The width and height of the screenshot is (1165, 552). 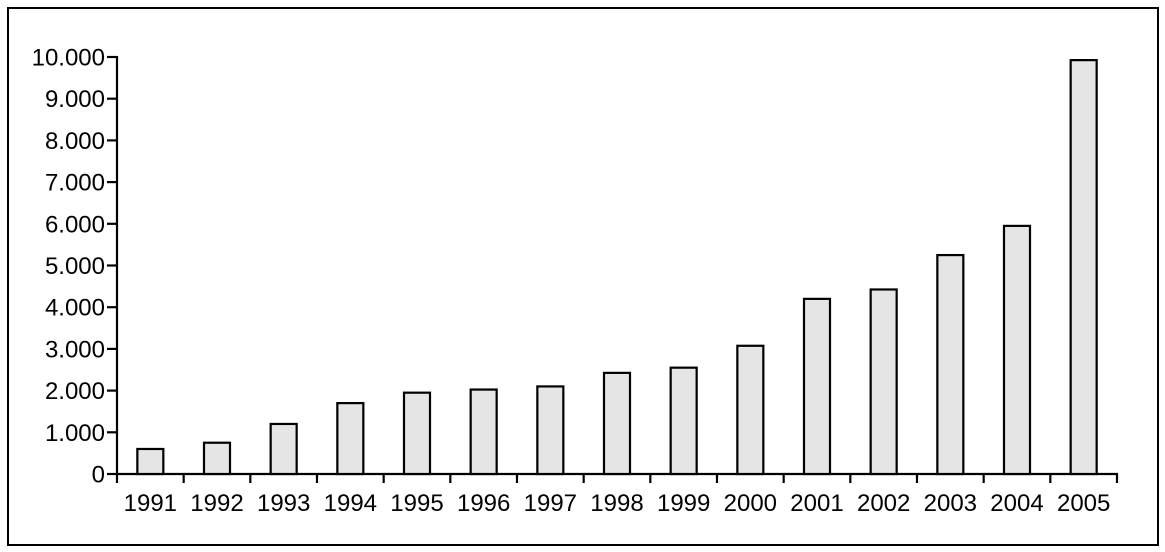 What do you see at coordinates (883, 382) in the screenshot?
I see `bar-2002` at bounding box center [883, 382].